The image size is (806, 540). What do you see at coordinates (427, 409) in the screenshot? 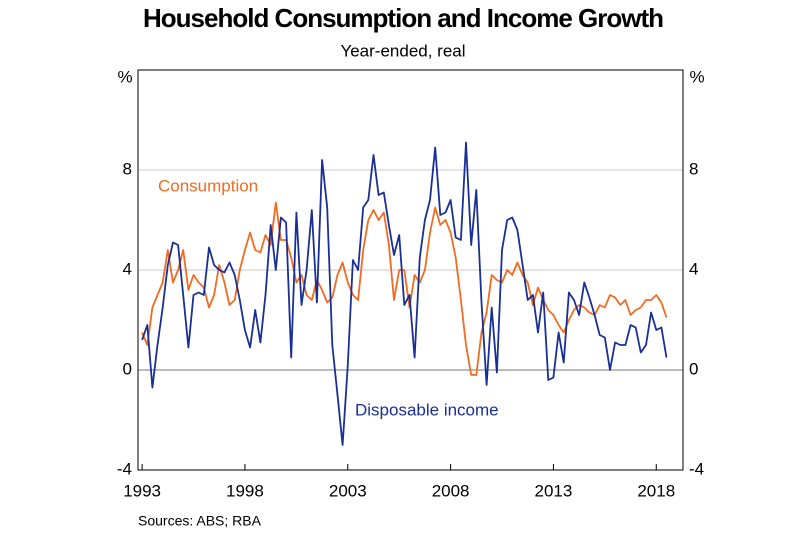
I see `series-label: Disposable income` at bounding box center [427, 409].